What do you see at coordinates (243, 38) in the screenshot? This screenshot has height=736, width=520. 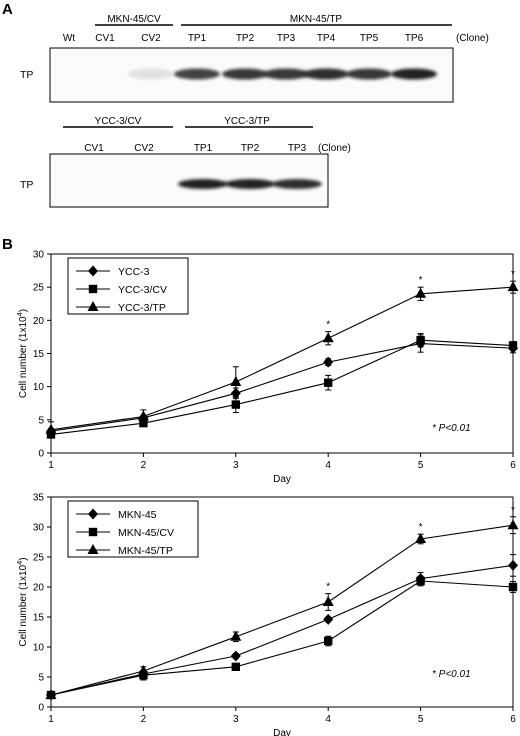 I see `blot1-lane-labels: Wt CV1 CV2 TP1 TP2 TP3 TP4 TP5 TP6` at bounding box center [243, 38].